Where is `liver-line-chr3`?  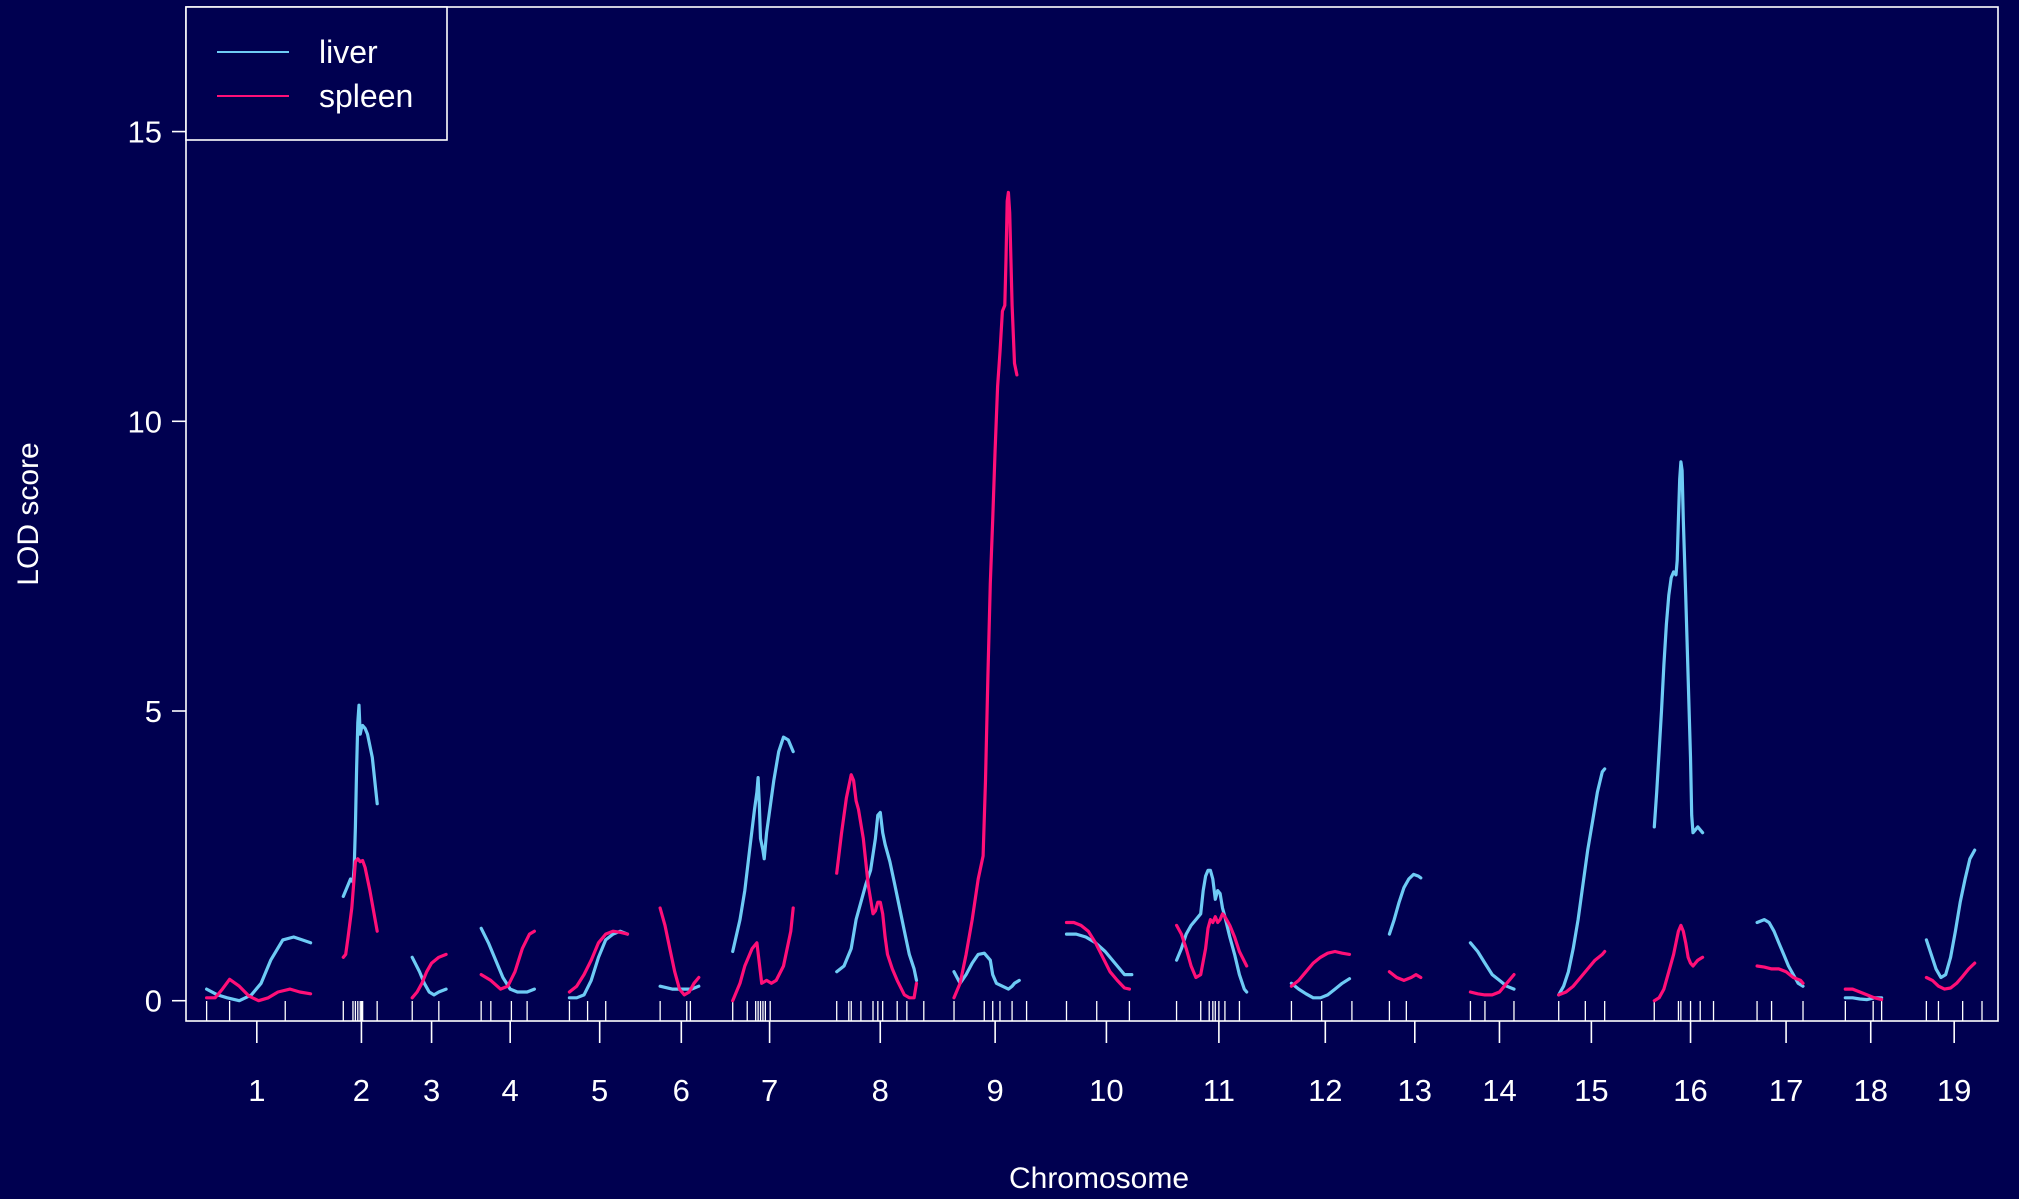 liver-line-chr3 is located at coordinates (429, 976).